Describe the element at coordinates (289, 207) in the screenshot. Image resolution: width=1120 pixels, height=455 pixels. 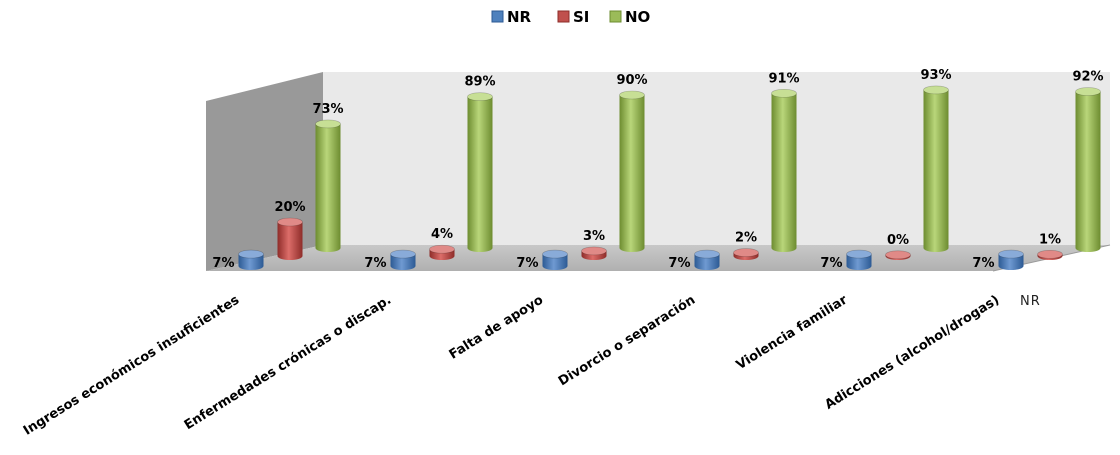
I see `data-label-si-0: 20%` at that location.